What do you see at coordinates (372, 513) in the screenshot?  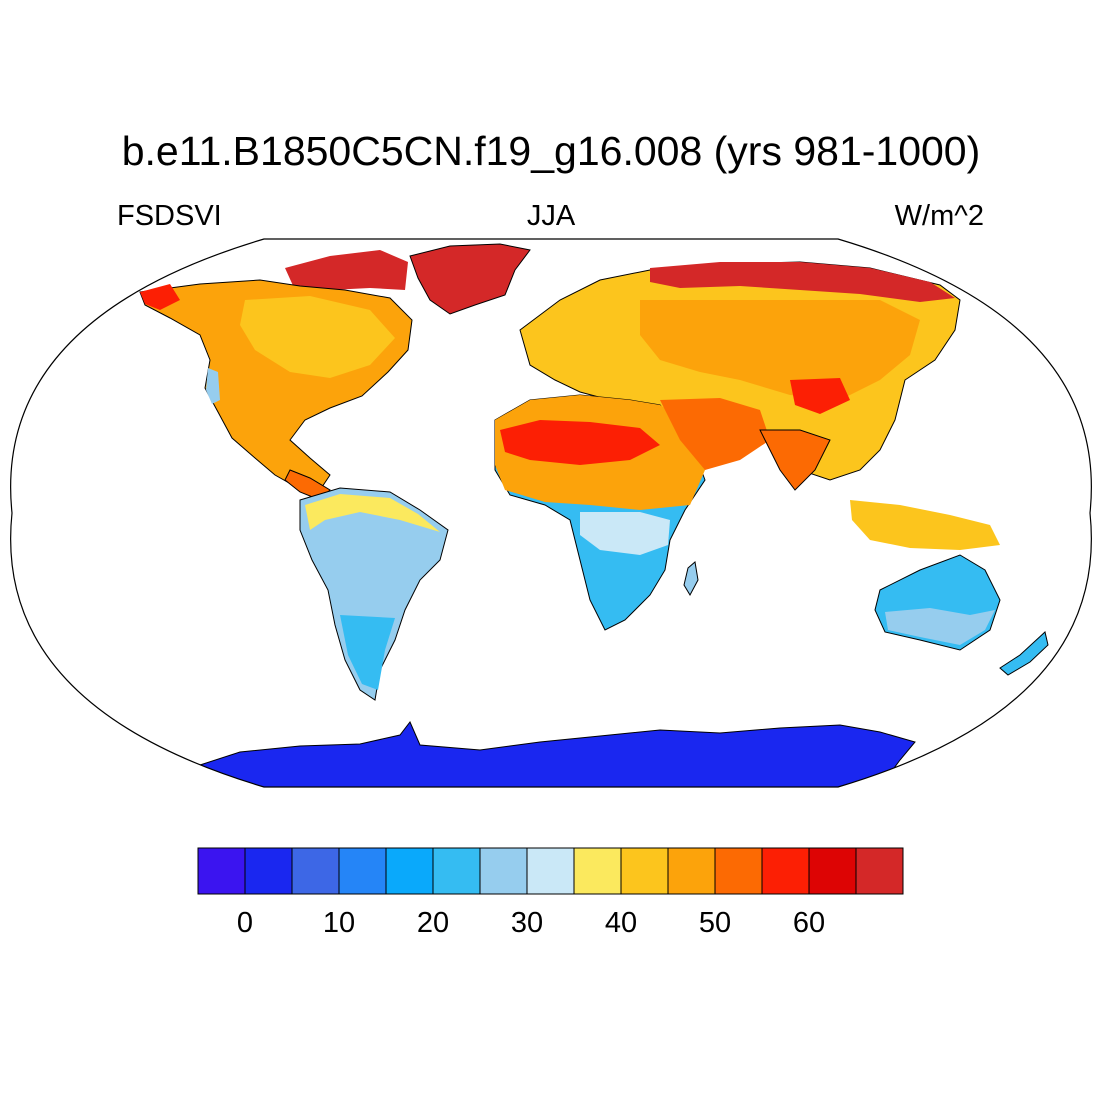 I see `amazon-north-region` at bounding box center [372, 513].